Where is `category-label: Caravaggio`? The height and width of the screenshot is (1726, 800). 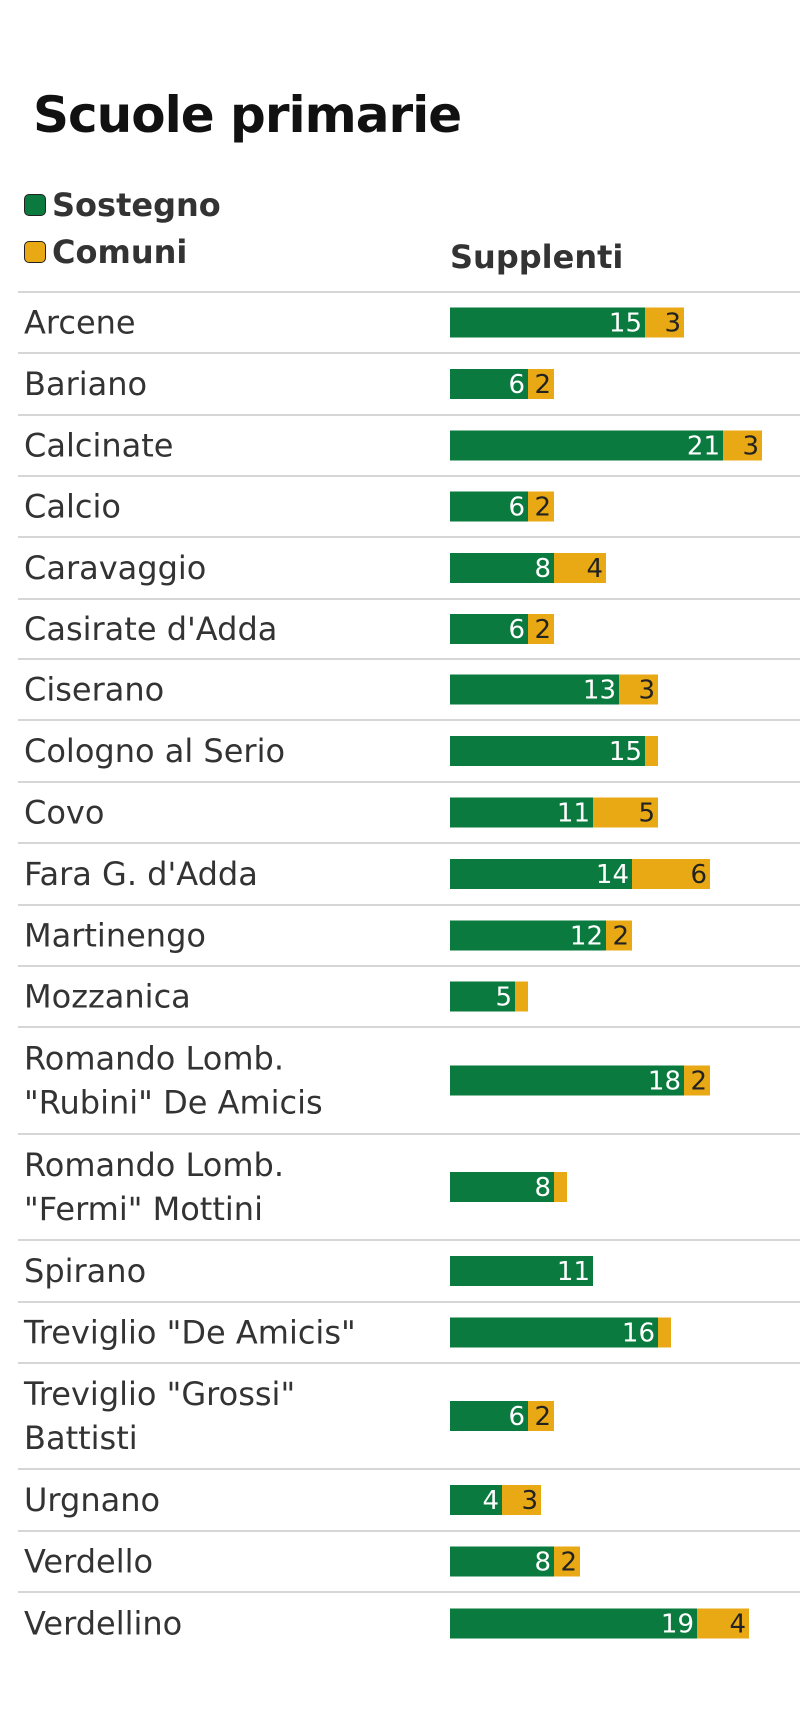
category-label: Caravaggio is located at coordinates (115, 568).